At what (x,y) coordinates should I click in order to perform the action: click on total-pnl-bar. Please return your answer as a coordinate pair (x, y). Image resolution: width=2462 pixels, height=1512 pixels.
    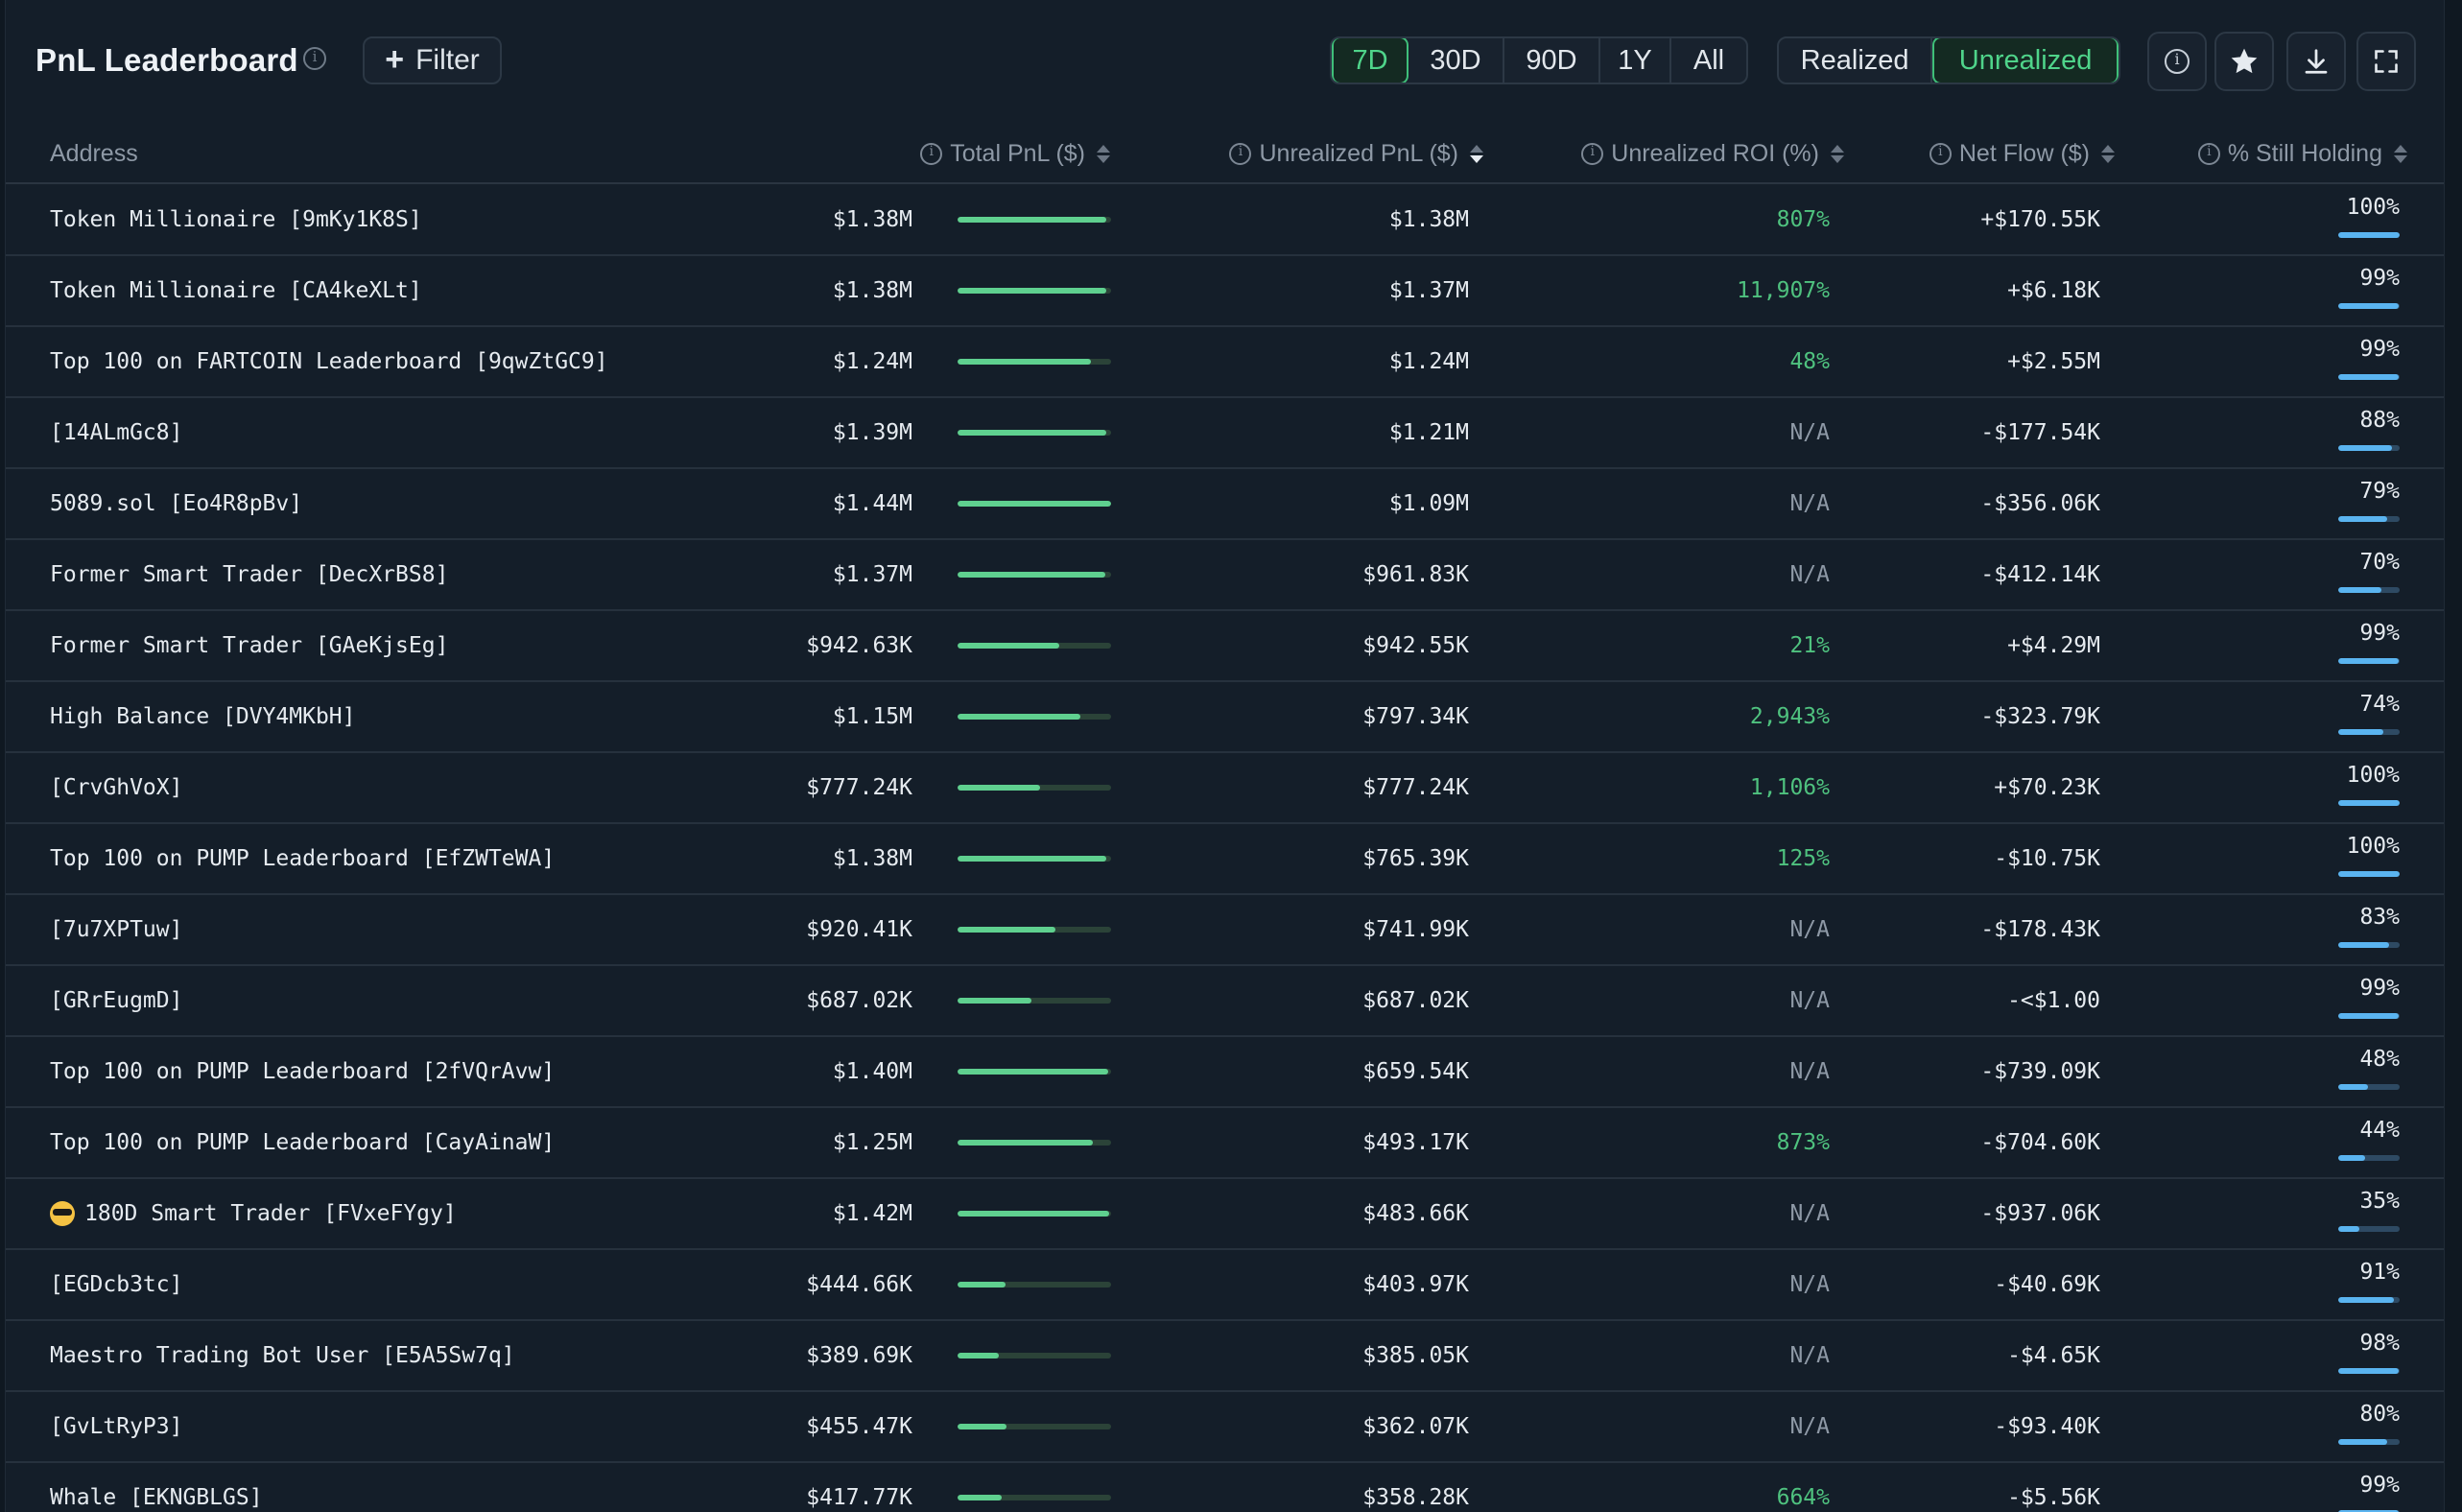
    Looking at the image, I should click on (1034, 930).